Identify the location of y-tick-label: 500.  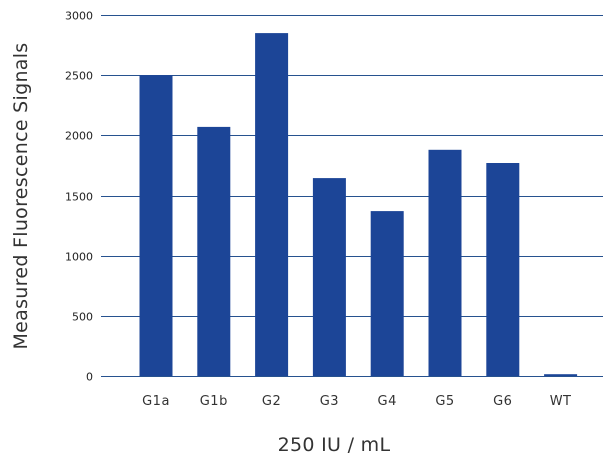
(82, 317).